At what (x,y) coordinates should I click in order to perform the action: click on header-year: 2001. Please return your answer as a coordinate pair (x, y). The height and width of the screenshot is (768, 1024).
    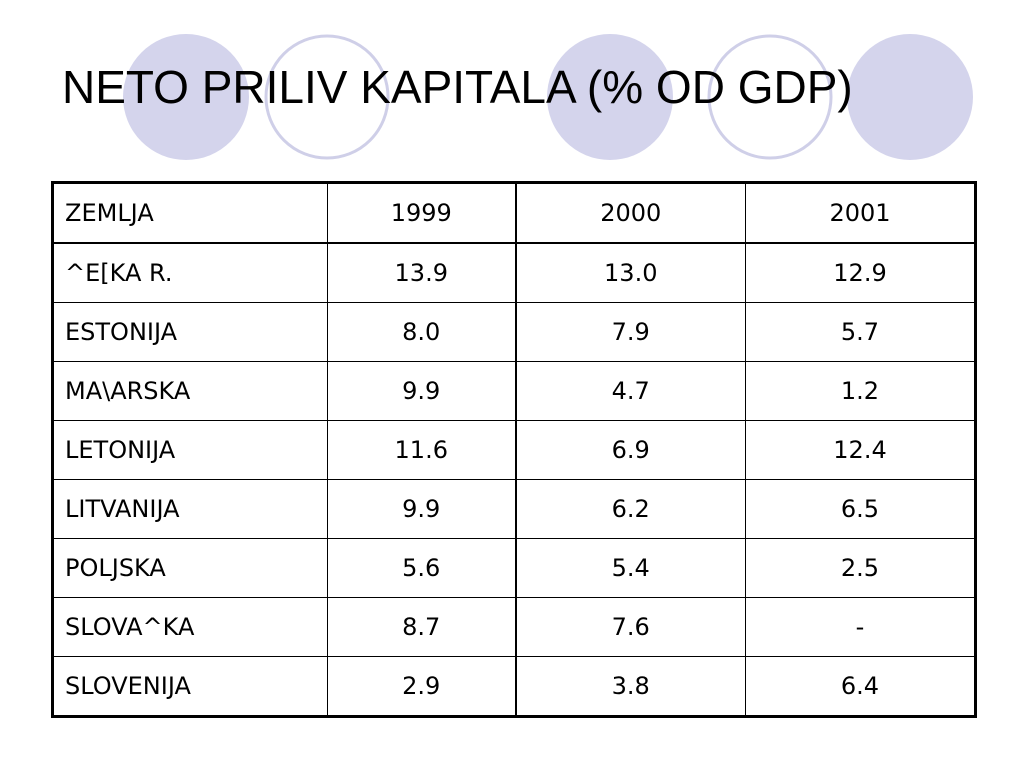
    Looking at the image, I should click on (861, 212).